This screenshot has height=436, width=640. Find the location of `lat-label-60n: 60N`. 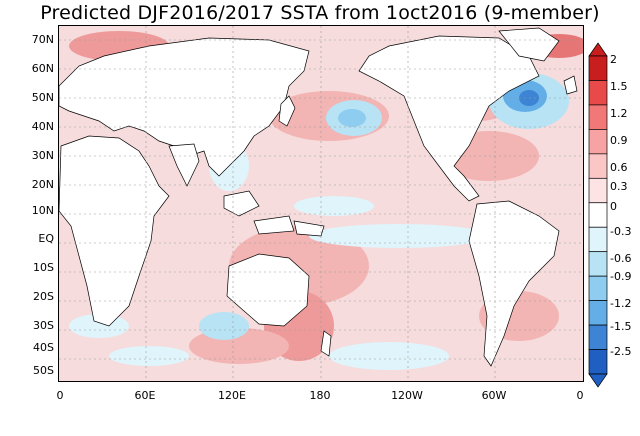

lat-label-60n: 60N is located at coordinates (42, 68).